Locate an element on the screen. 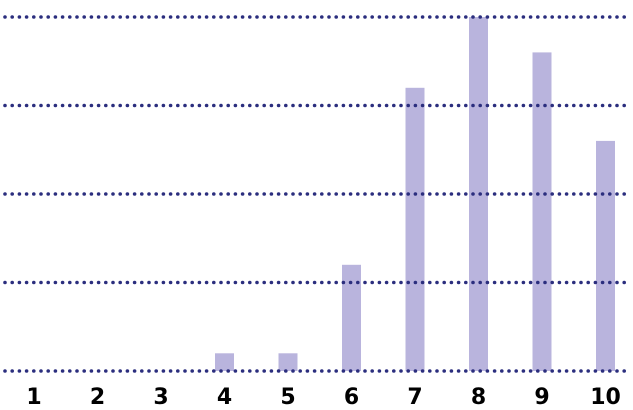 The width and height of the screenshot is (633, 410). x-tick-label-9: 9 is located at coordinates (541, 397).